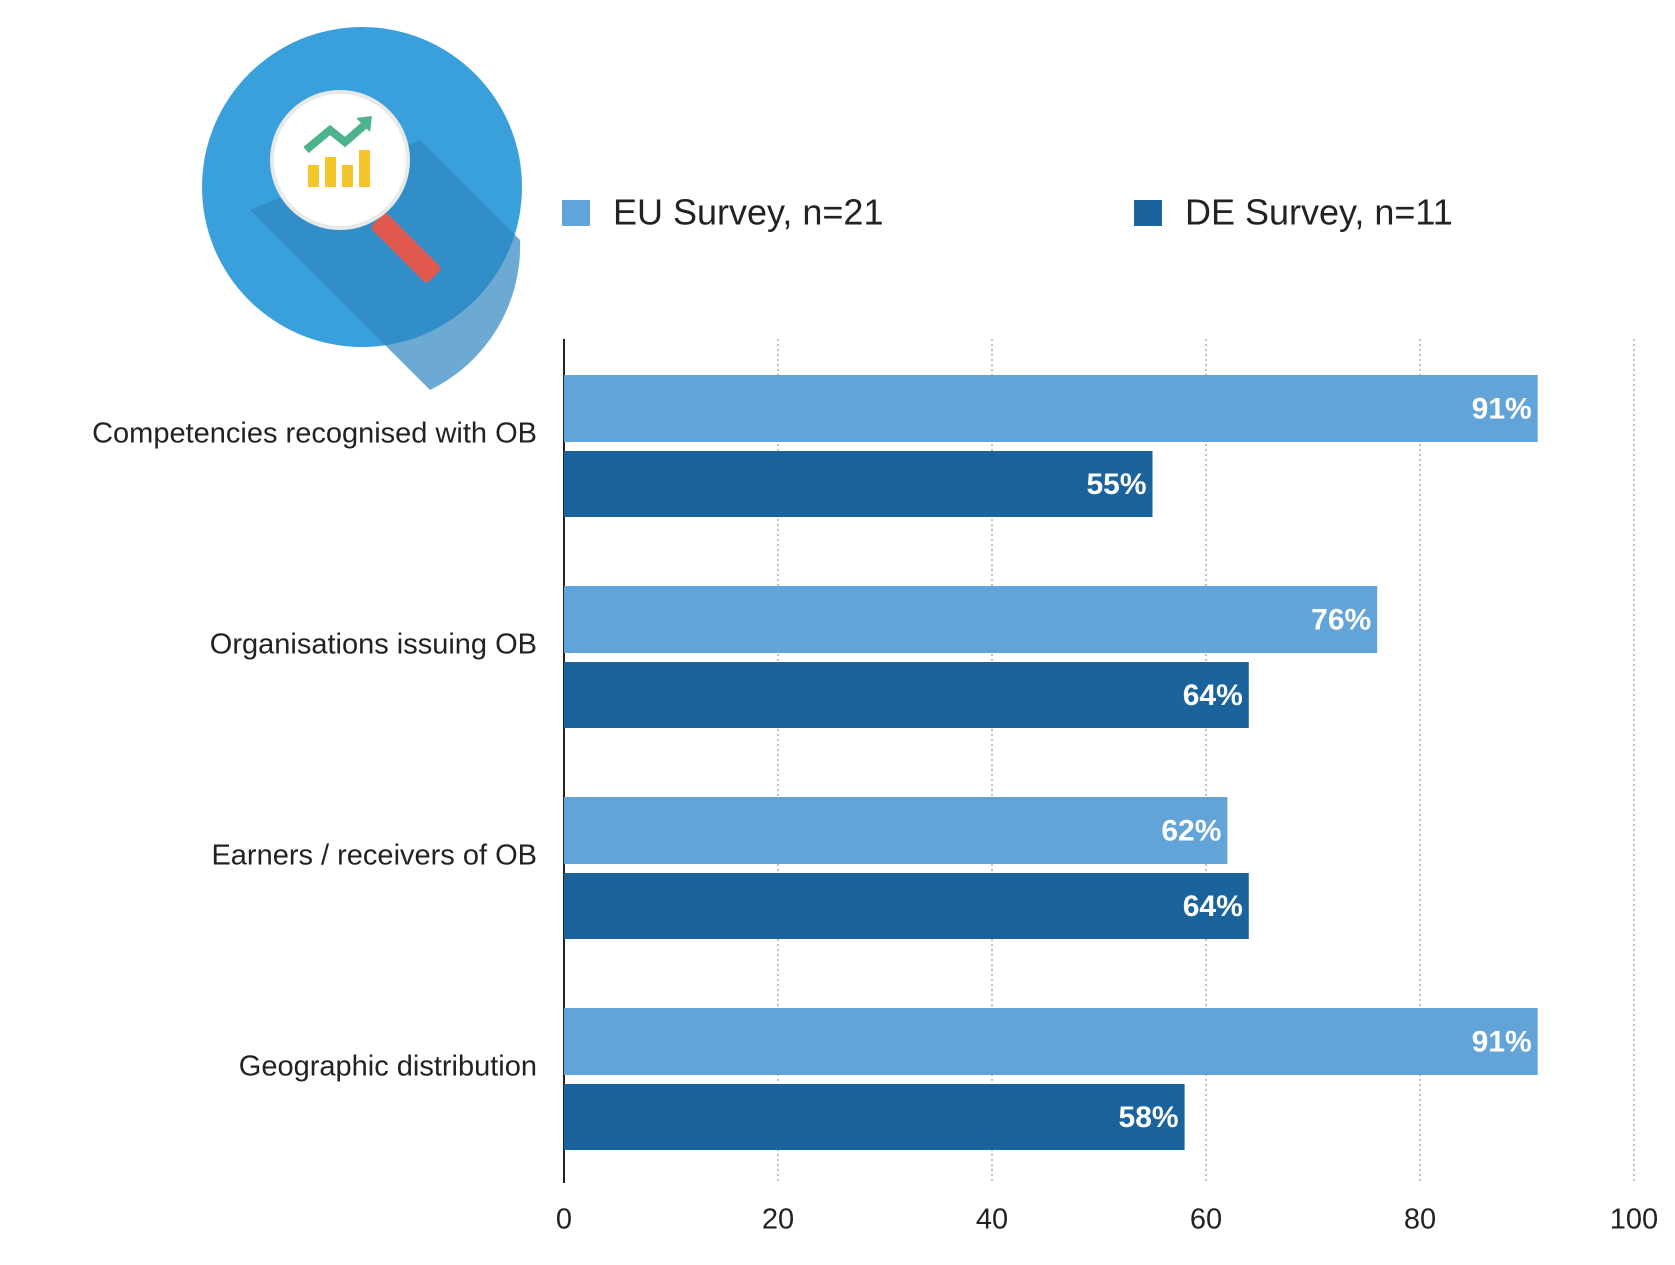 Image resolution: width=1675 pixels, height=1265 pixels. I want to click on value-label: 62%, so click(1191, 830).